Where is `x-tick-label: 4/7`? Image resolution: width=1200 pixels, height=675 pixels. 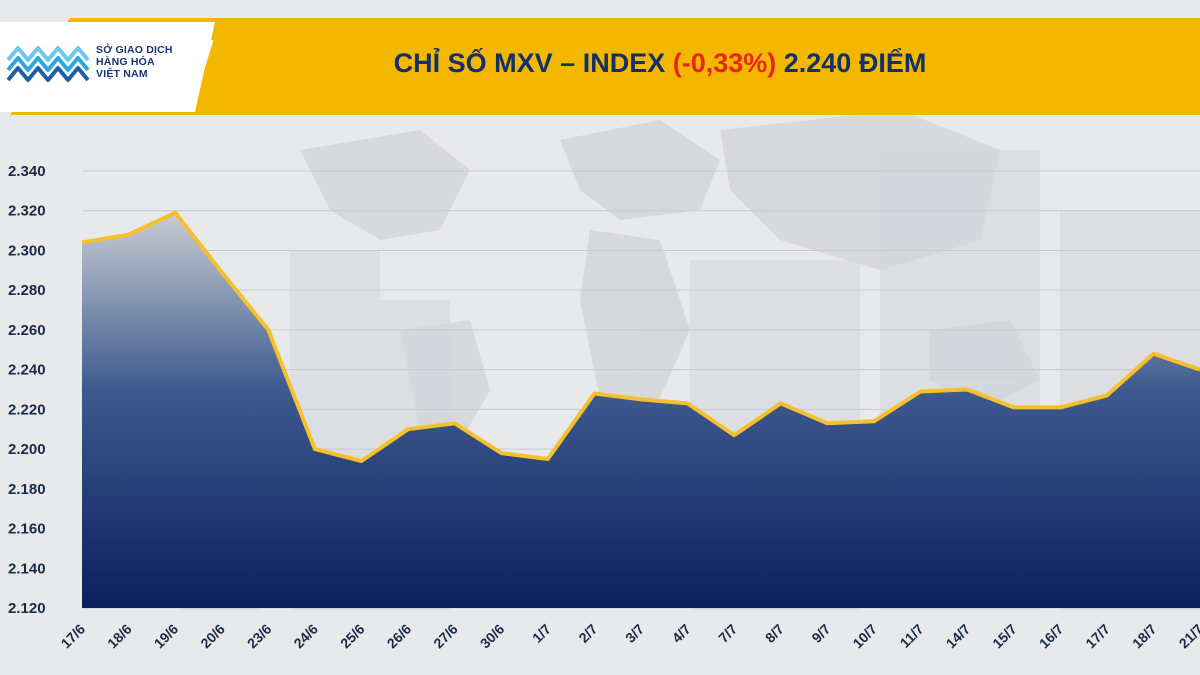 x-tick-label: 4/7 is located at coordinates (681, 633).